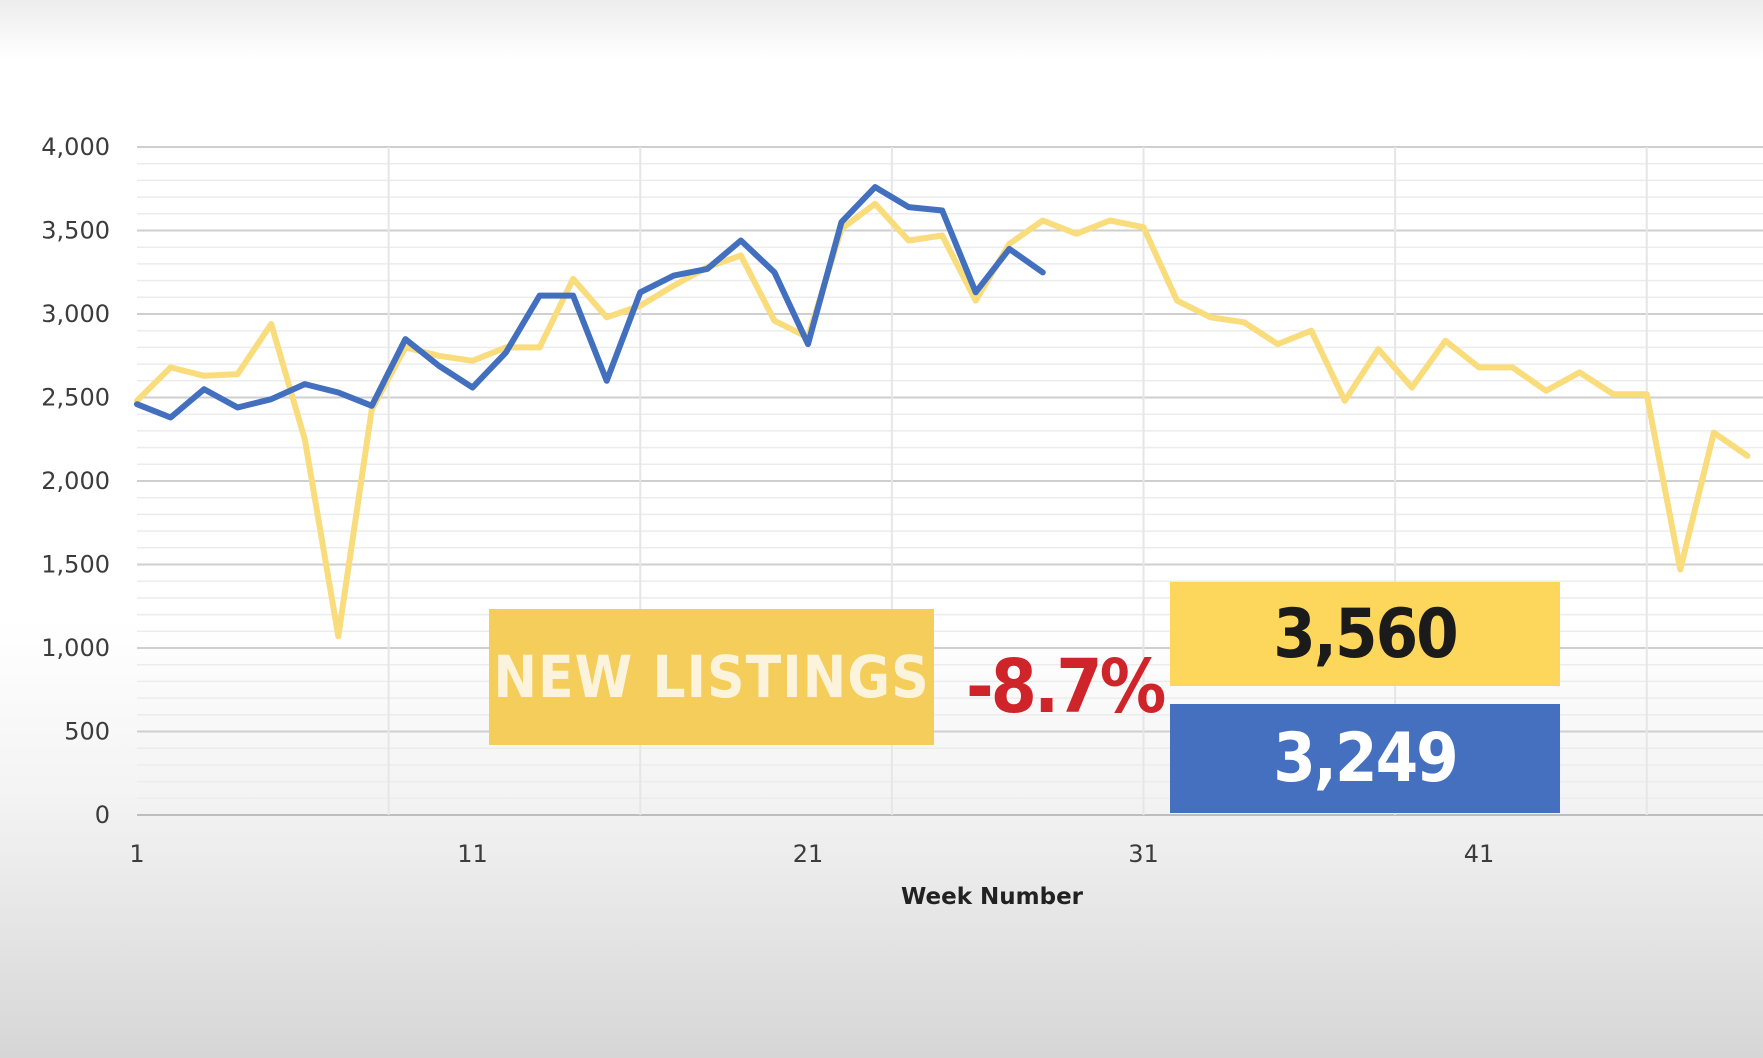 The height and width of the screenshot is (1058, 1763). Describe the element at coordinates (808, 854) in the screenshot. I see `x-tick-label: 21` at that location.